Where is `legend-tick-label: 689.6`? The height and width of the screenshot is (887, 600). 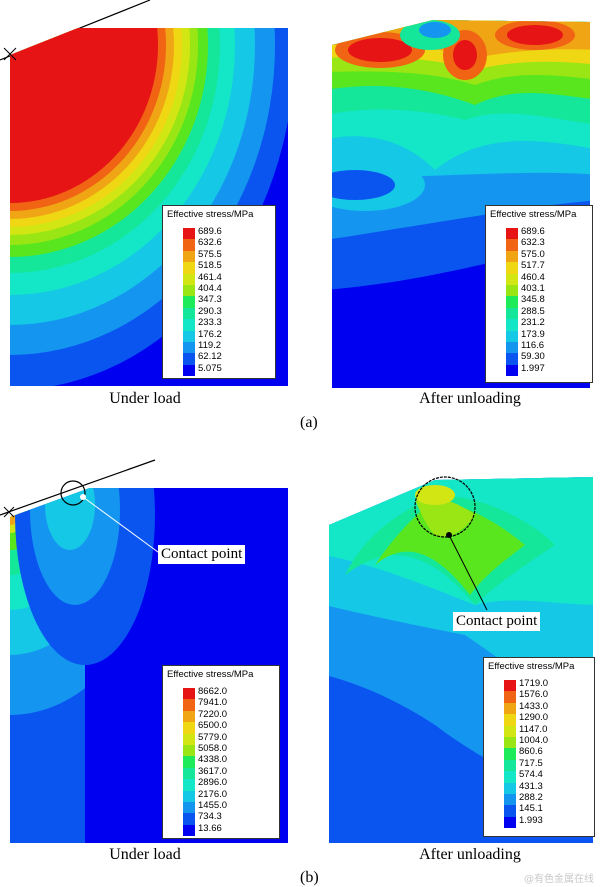
legend-tick-label: 689.6 is located at coordinates (533, 231).